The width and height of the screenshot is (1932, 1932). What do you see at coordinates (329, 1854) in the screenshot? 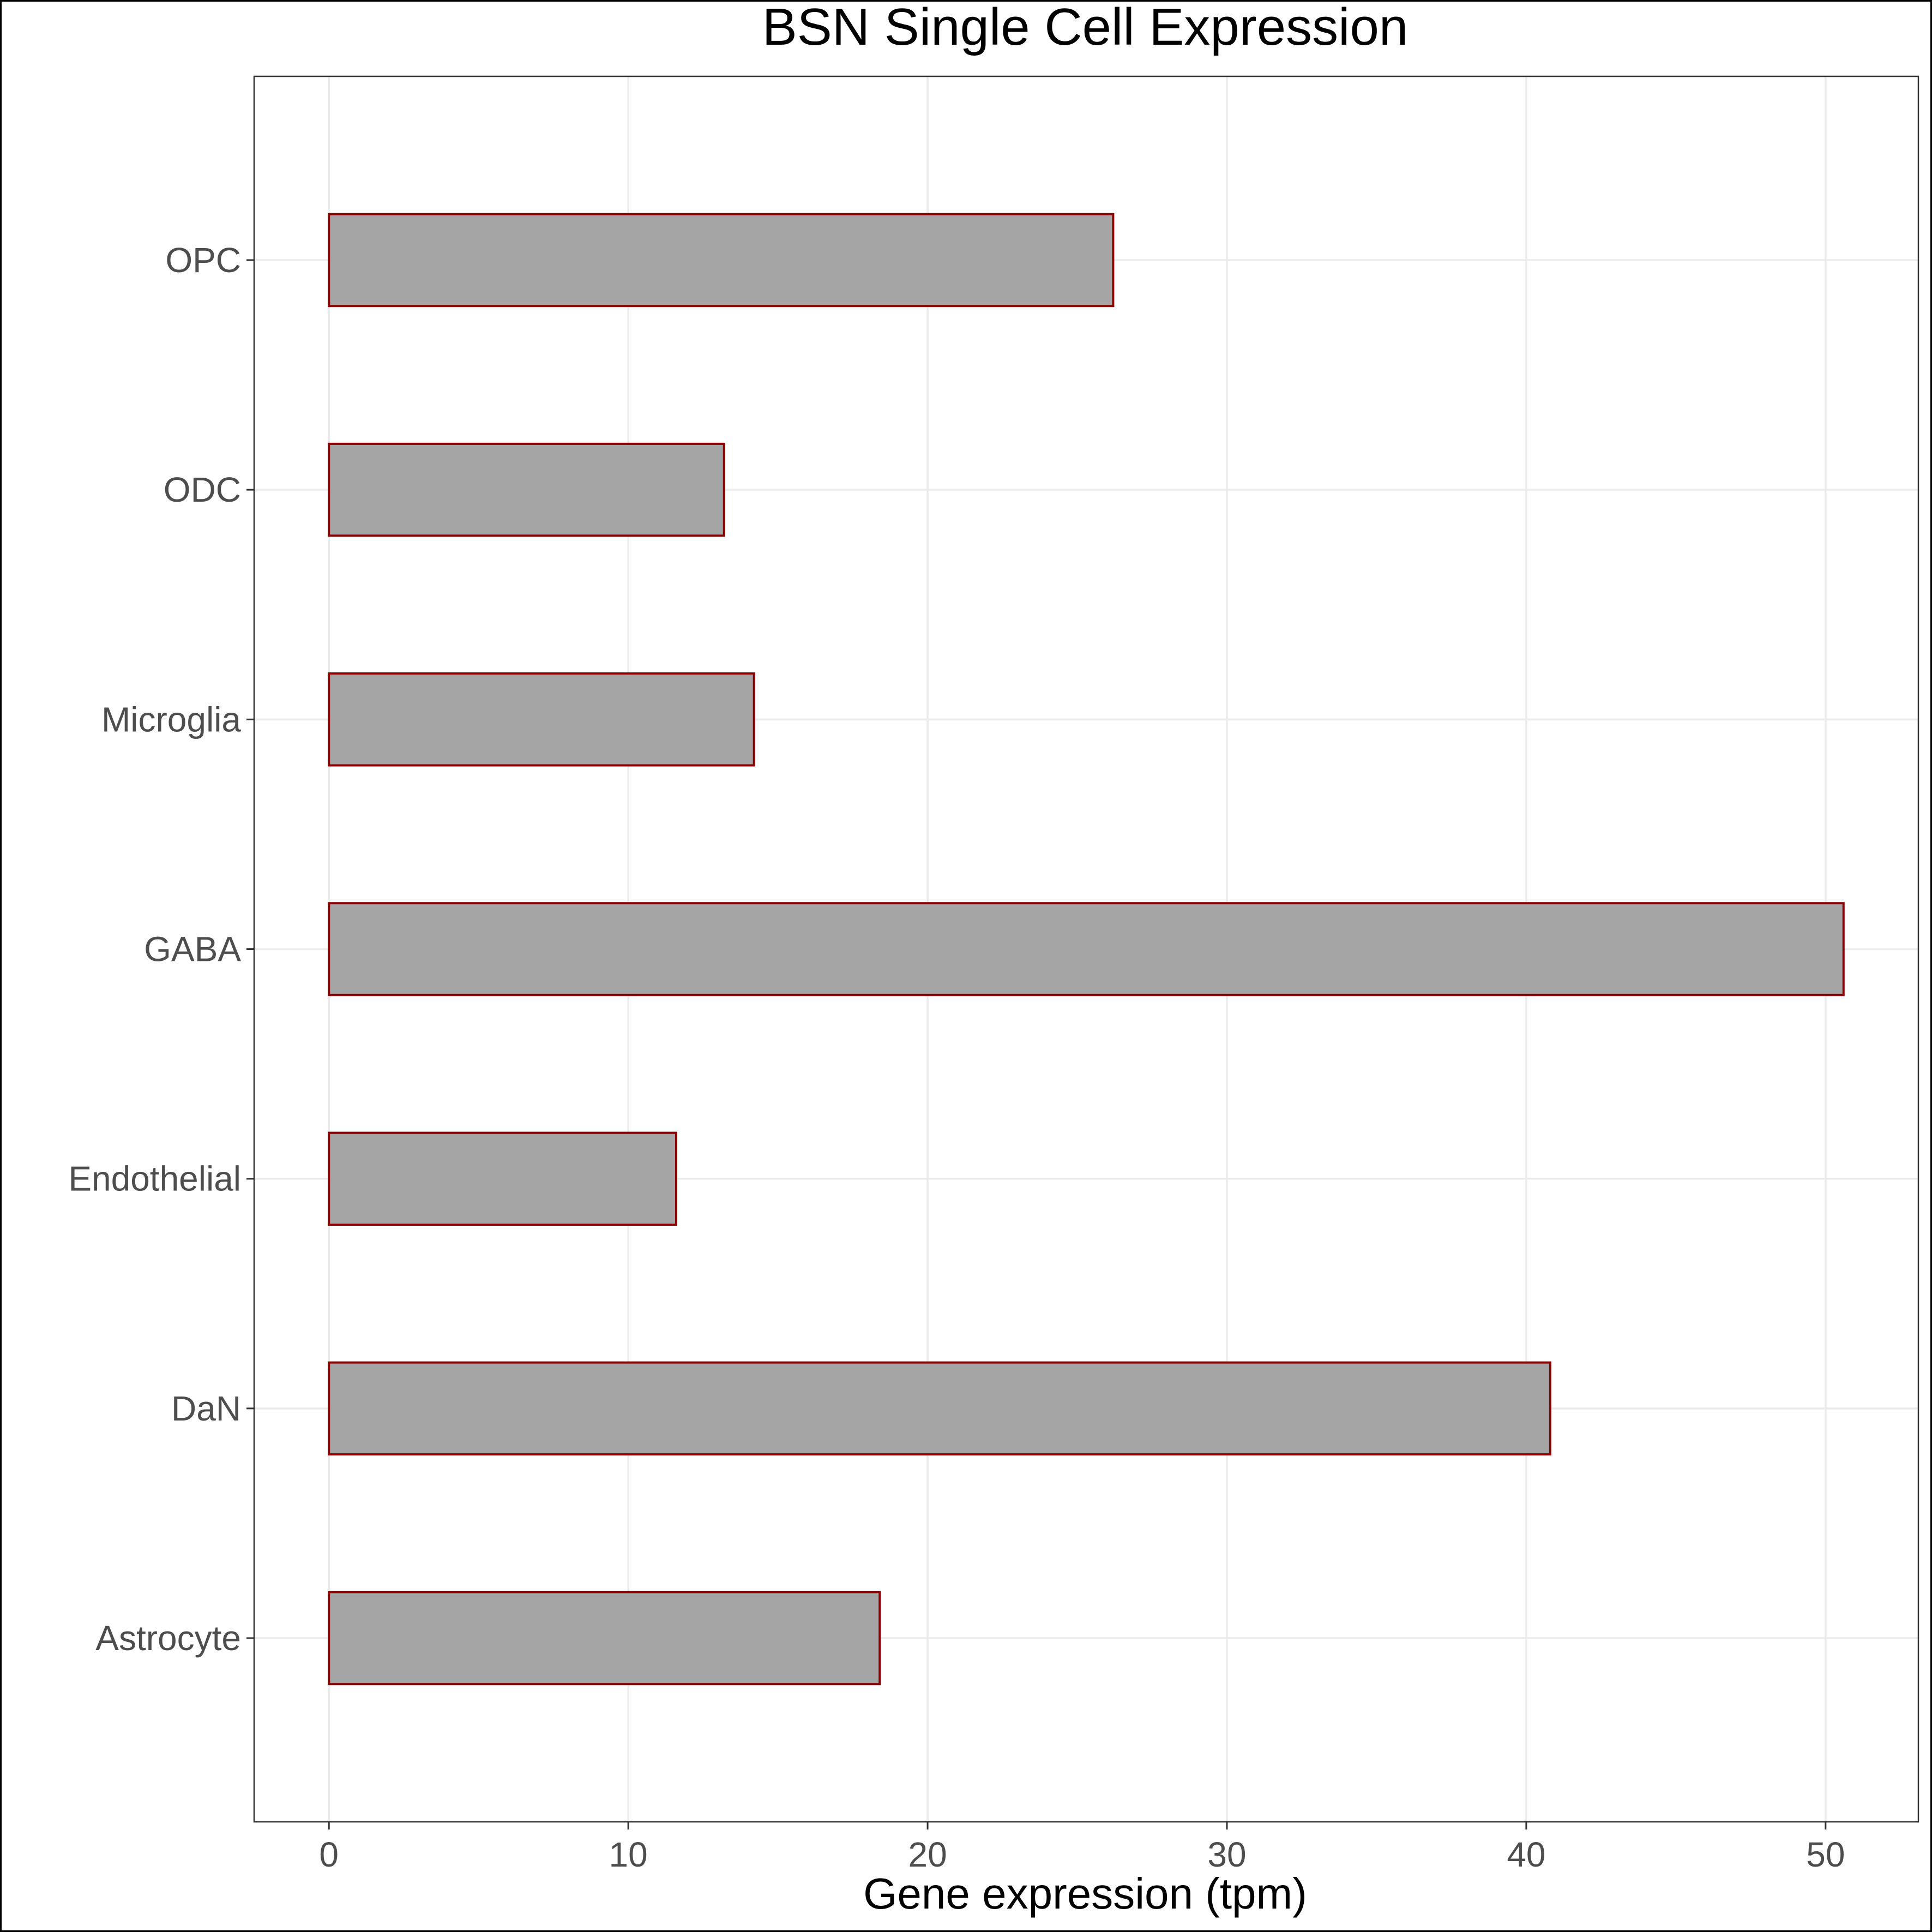
I see `x-tick-label: 0` at bounding box center [329, 1854].